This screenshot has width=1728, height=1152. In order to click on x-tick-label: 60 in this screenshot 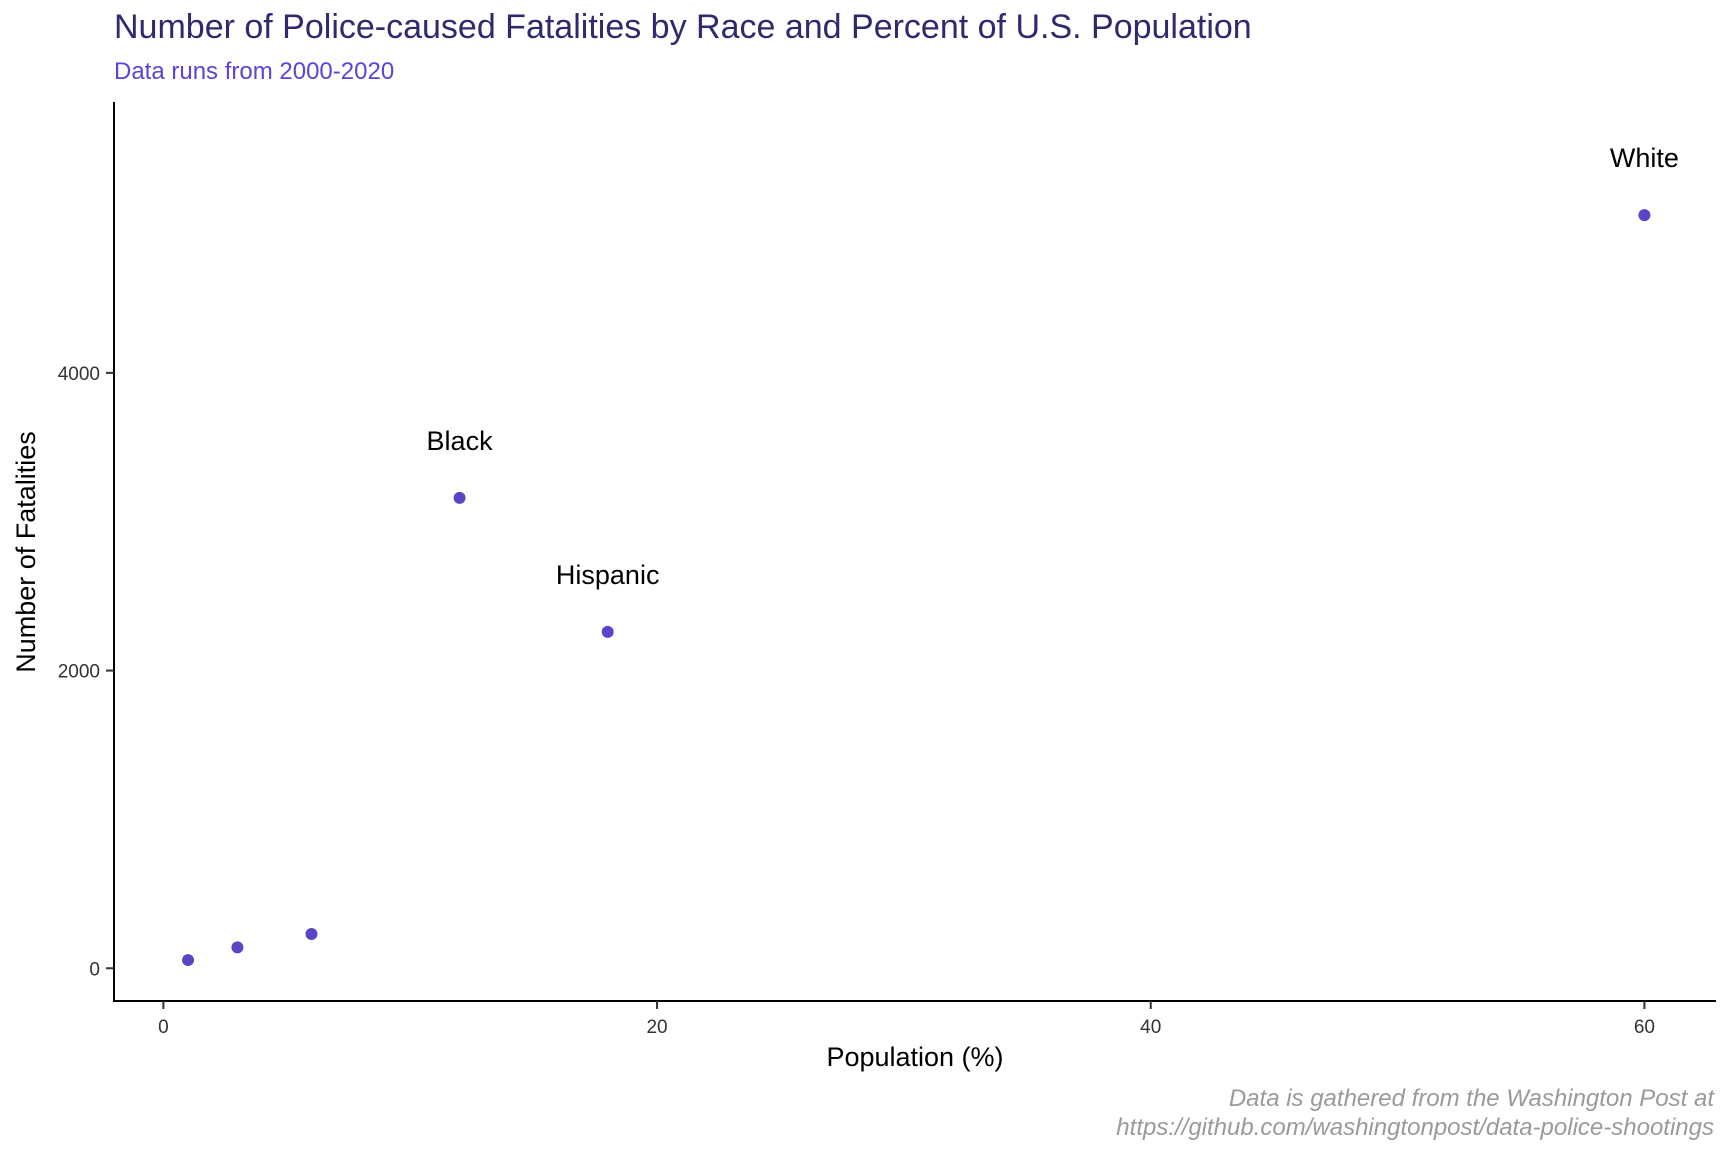, I will do `click(1644, 1027)`.